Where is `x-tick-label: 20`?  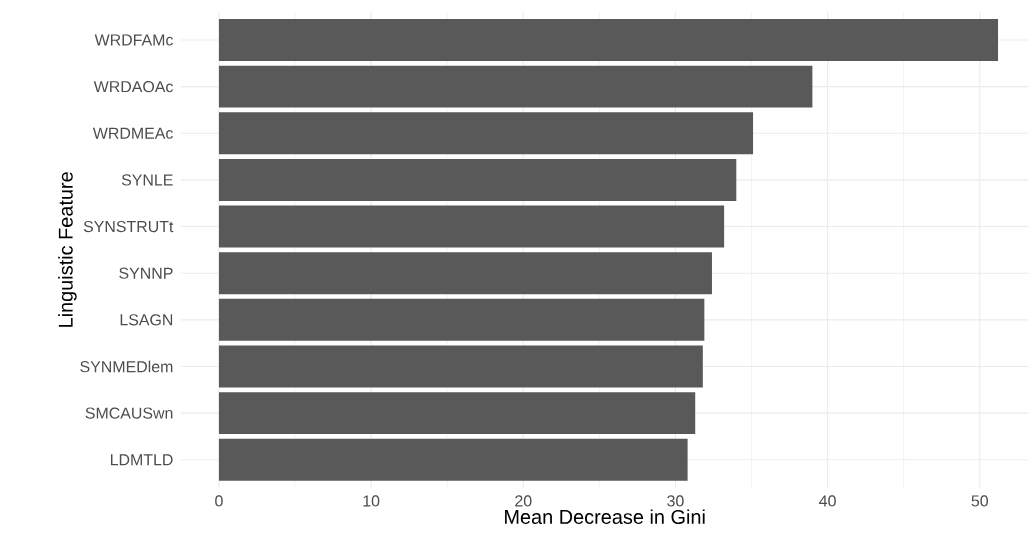
x-tick-label: 20 is located at coordinates (523, 501).